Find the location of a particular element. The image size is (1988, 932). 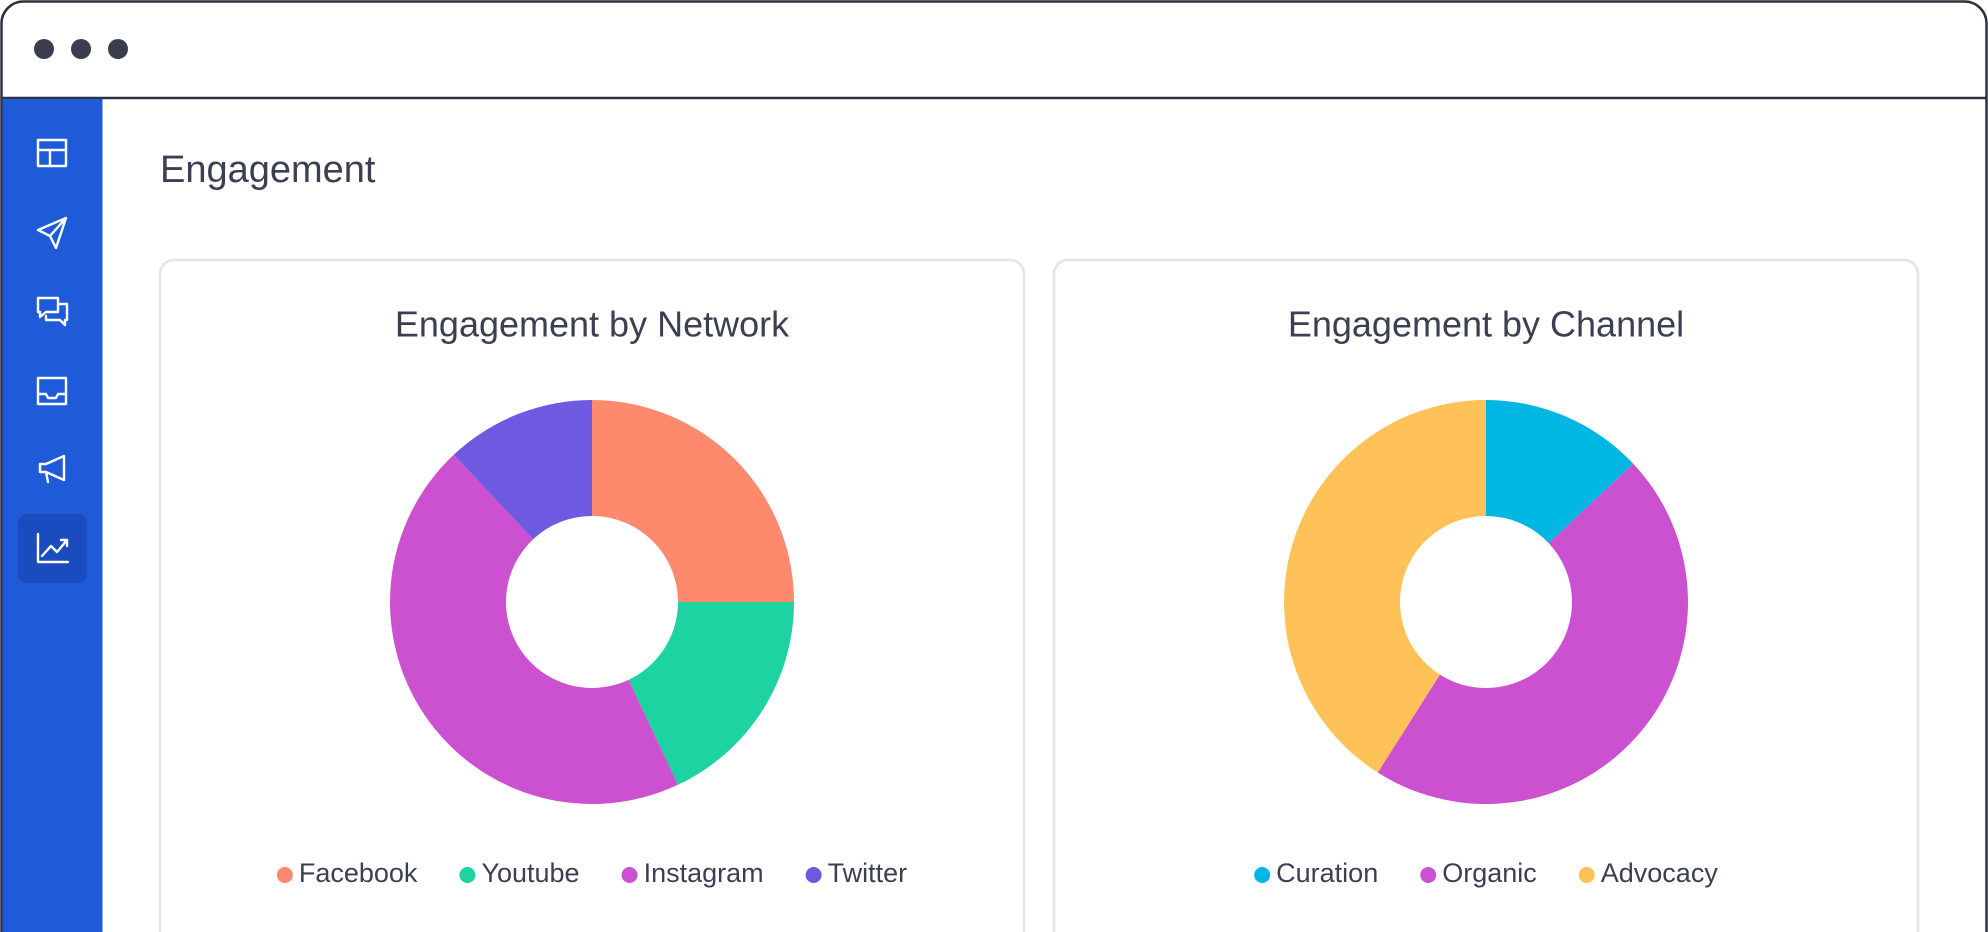

nav-campaigns is located at coordinates (52, 469).